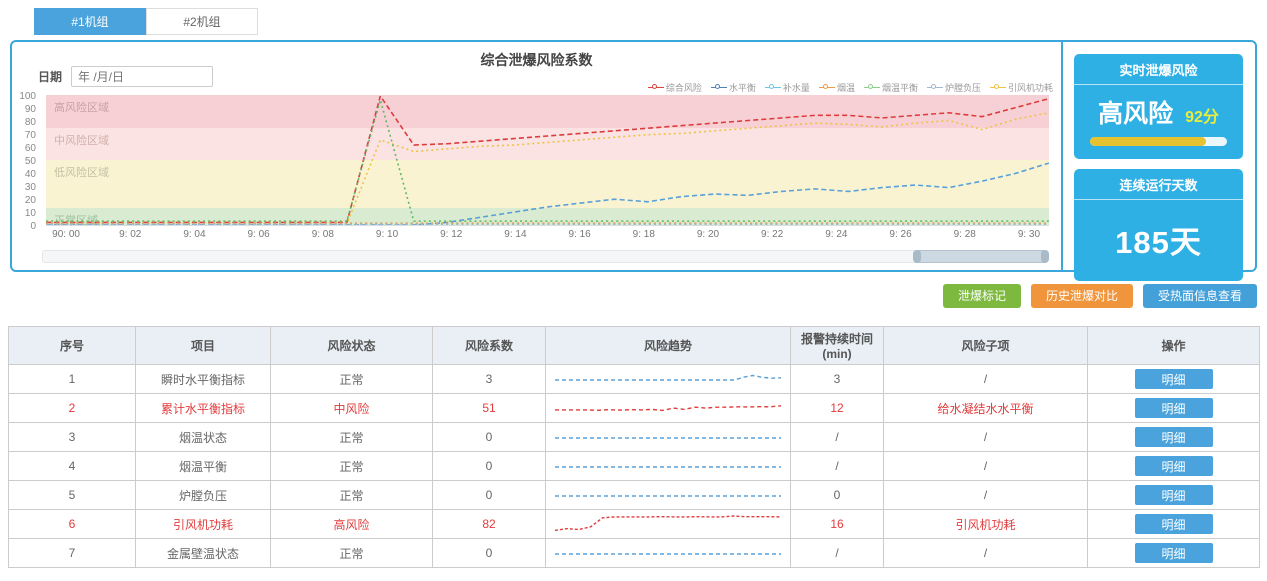  I want to click on item-name: 烟温状态, so click(203, 437).